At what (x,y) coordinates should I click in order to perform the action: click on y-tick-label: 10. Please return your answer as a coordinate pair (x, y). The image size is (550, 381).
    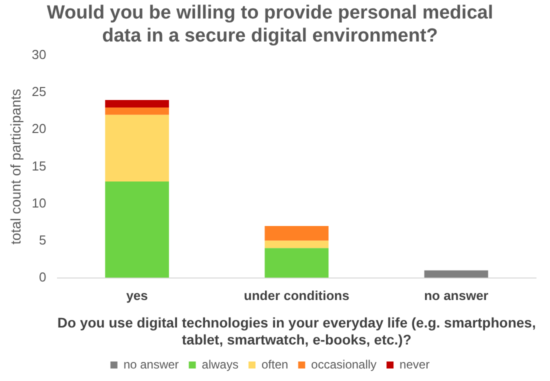
    Looking at the image, I should click on (39, 202).